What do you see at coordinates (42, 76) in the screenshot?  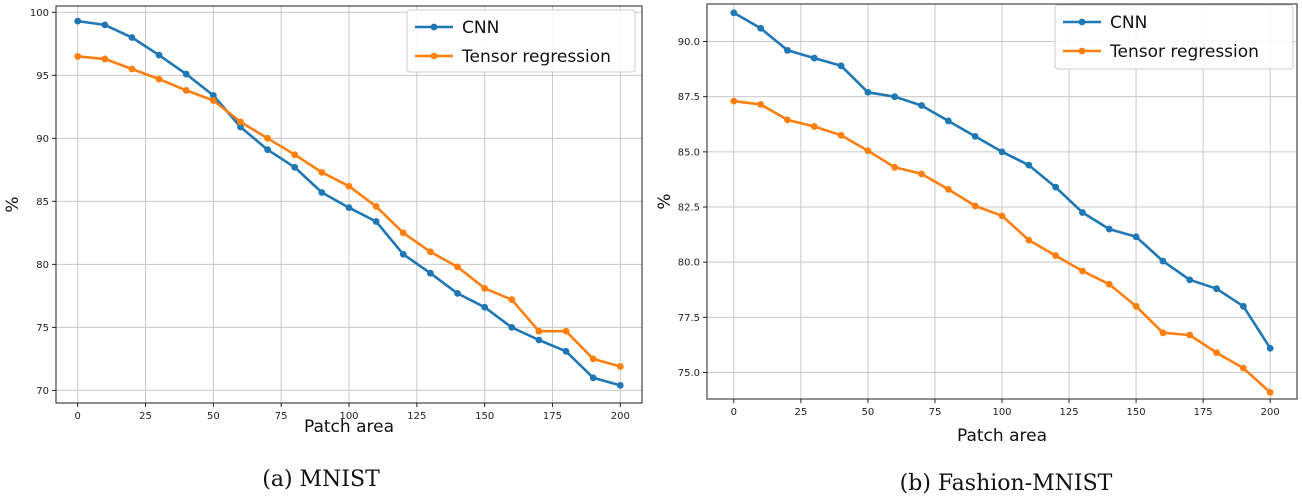 I see `y-tick-label: 95` at bounding box center [42, 76].